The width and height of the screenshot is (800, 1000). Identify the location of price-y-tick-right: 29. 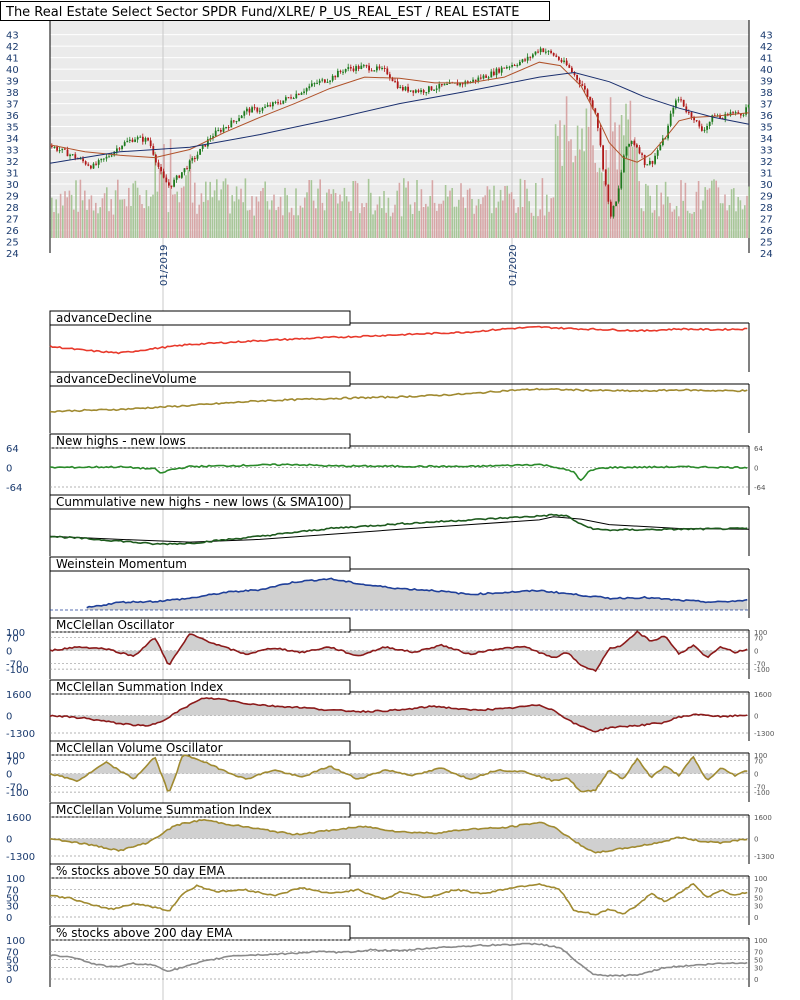
(766, 197).